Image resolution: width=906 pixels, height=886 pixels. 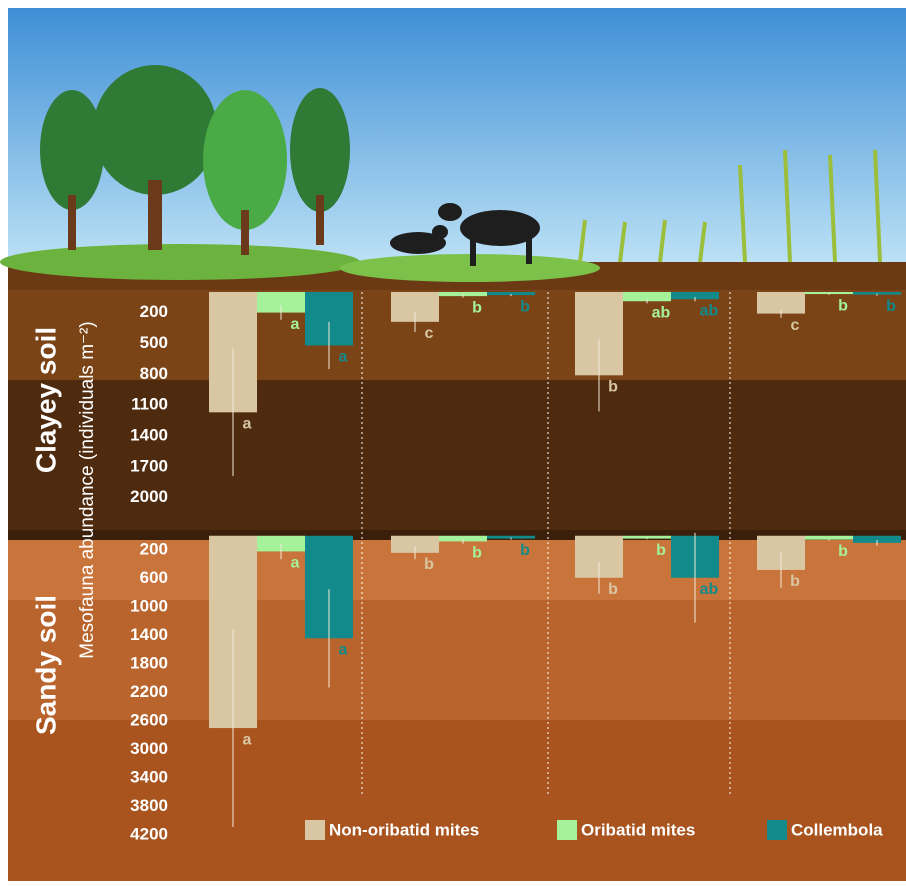 What do you see at coordinates (154, 373) in the screenshot?
I see `y-tick-label: 800` at bounding box center [154, 373].